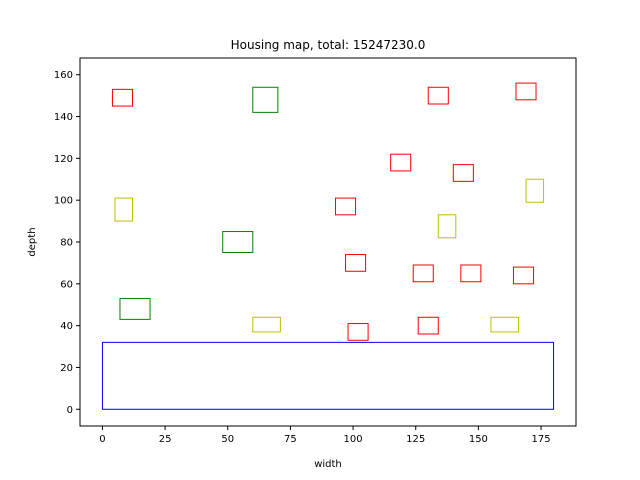  What do you see at coordinates (353, 439) in the screenshot?
I see `x-tick-label: 100` at bounding box center [353, 439].